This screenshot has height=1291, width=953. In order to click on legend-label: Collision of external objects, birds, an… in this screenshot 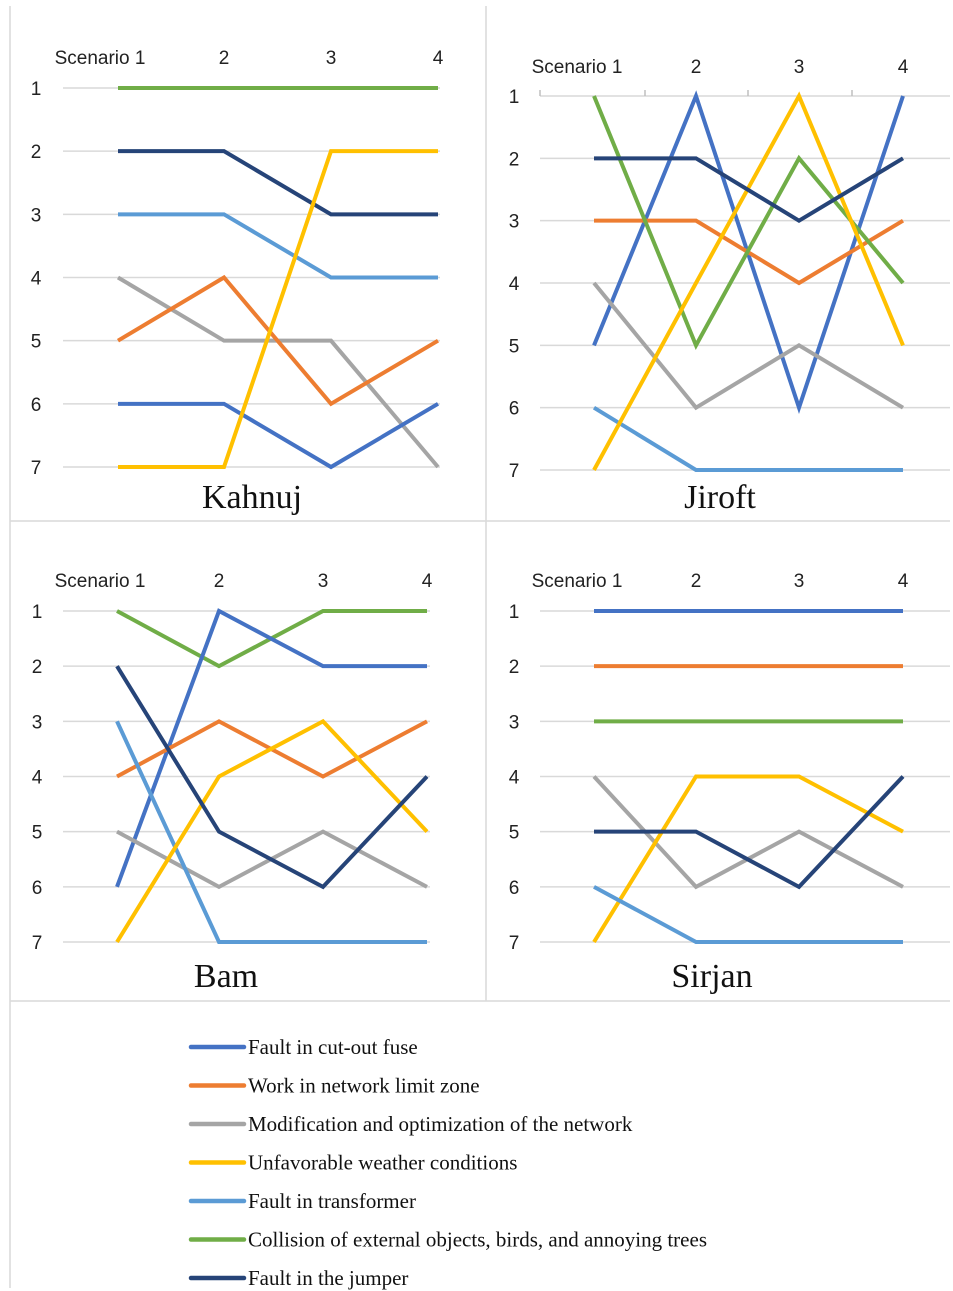, I will do `click(477, 1240)`.